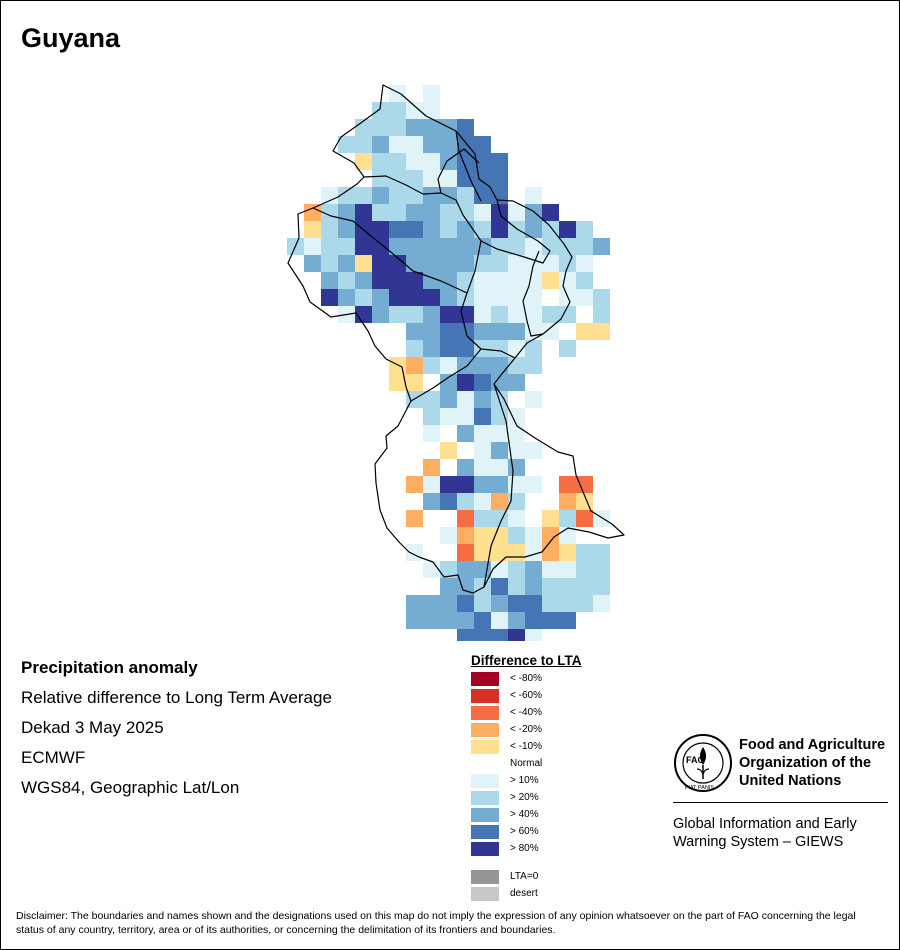 The height and width of the screenshot is (950, 900). I want to click on org-name-line: Food and Agriculture, so click(812, 745).